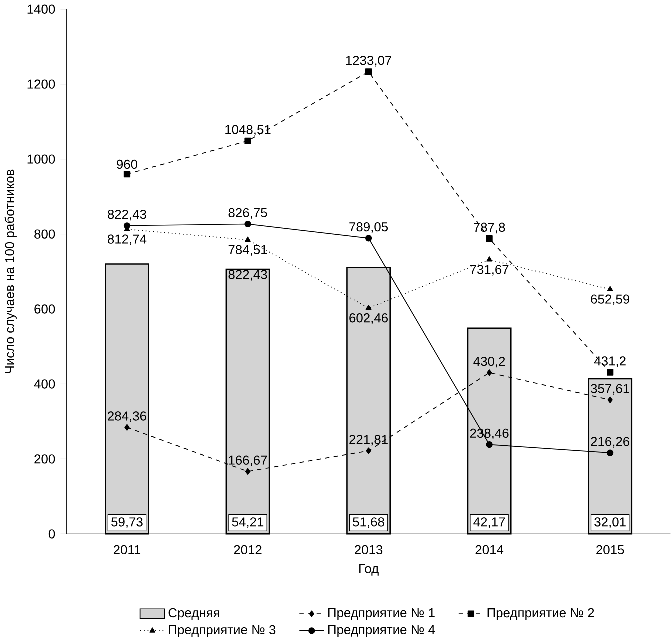  What do you see at coordinates (369, 61) in the screenshot?
I see `data-label: 1233,07` at bounding box center [369, 61].